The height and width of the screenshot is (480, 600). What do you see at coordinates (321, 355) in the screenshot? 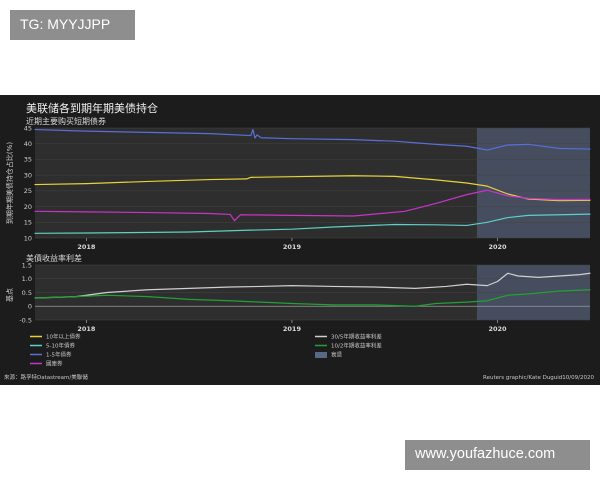
I see `legend-swatch` at bounding box center [321, 355].